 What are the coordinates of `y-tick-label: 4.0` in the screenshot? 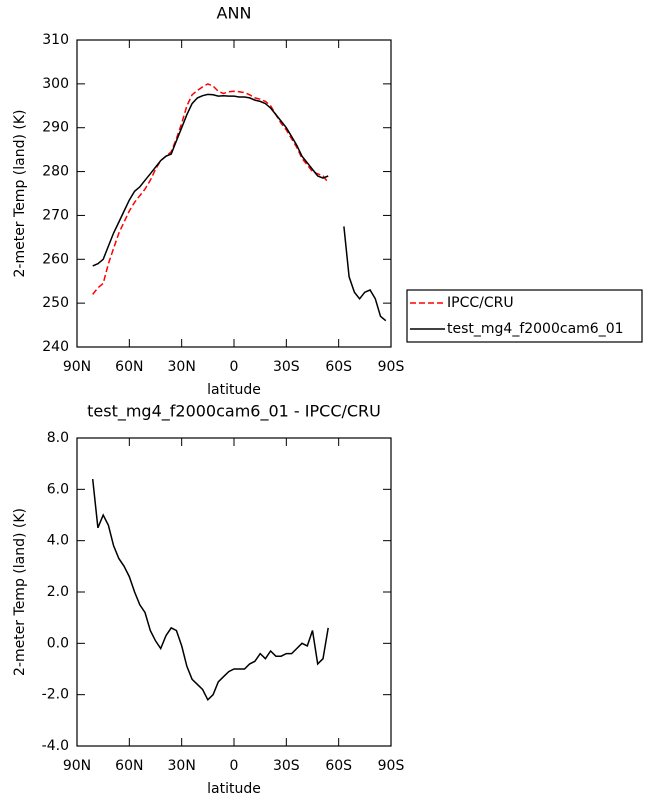 It's located at (58, 541).